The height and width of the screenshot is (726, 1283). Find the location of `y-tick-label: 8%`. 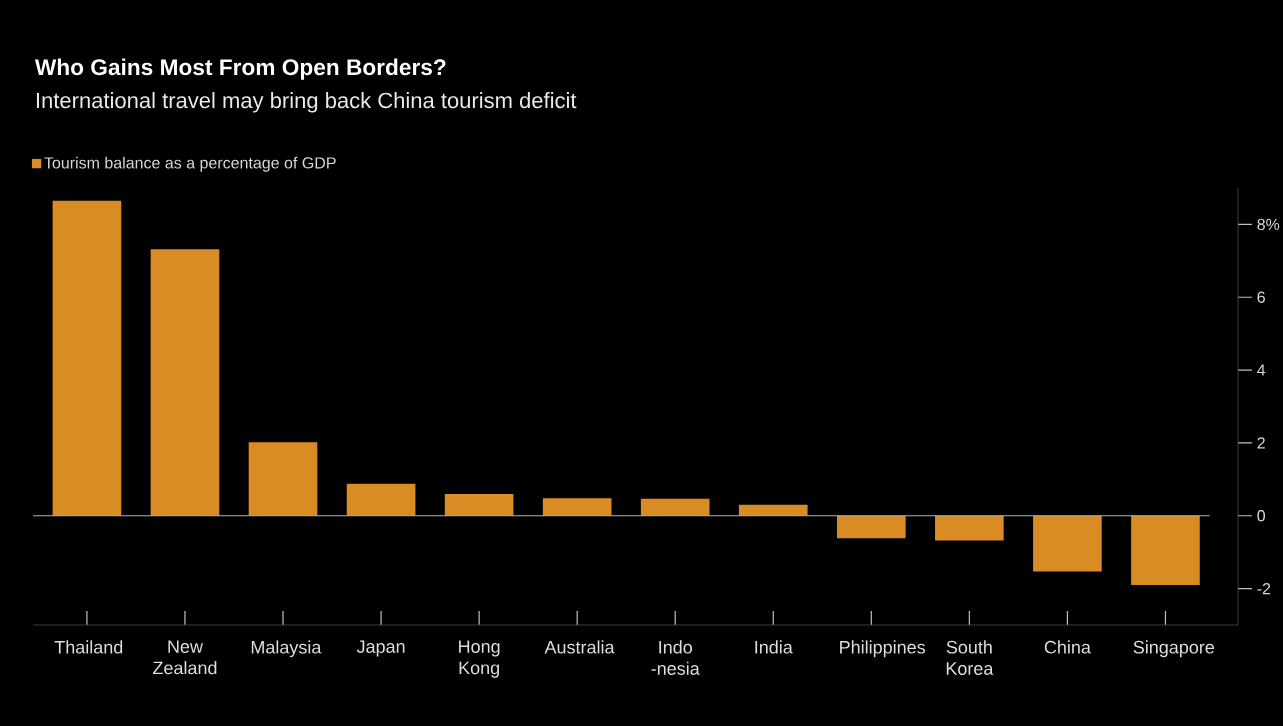

y-tick-label: 8% is located at coordinates (1268, 224).